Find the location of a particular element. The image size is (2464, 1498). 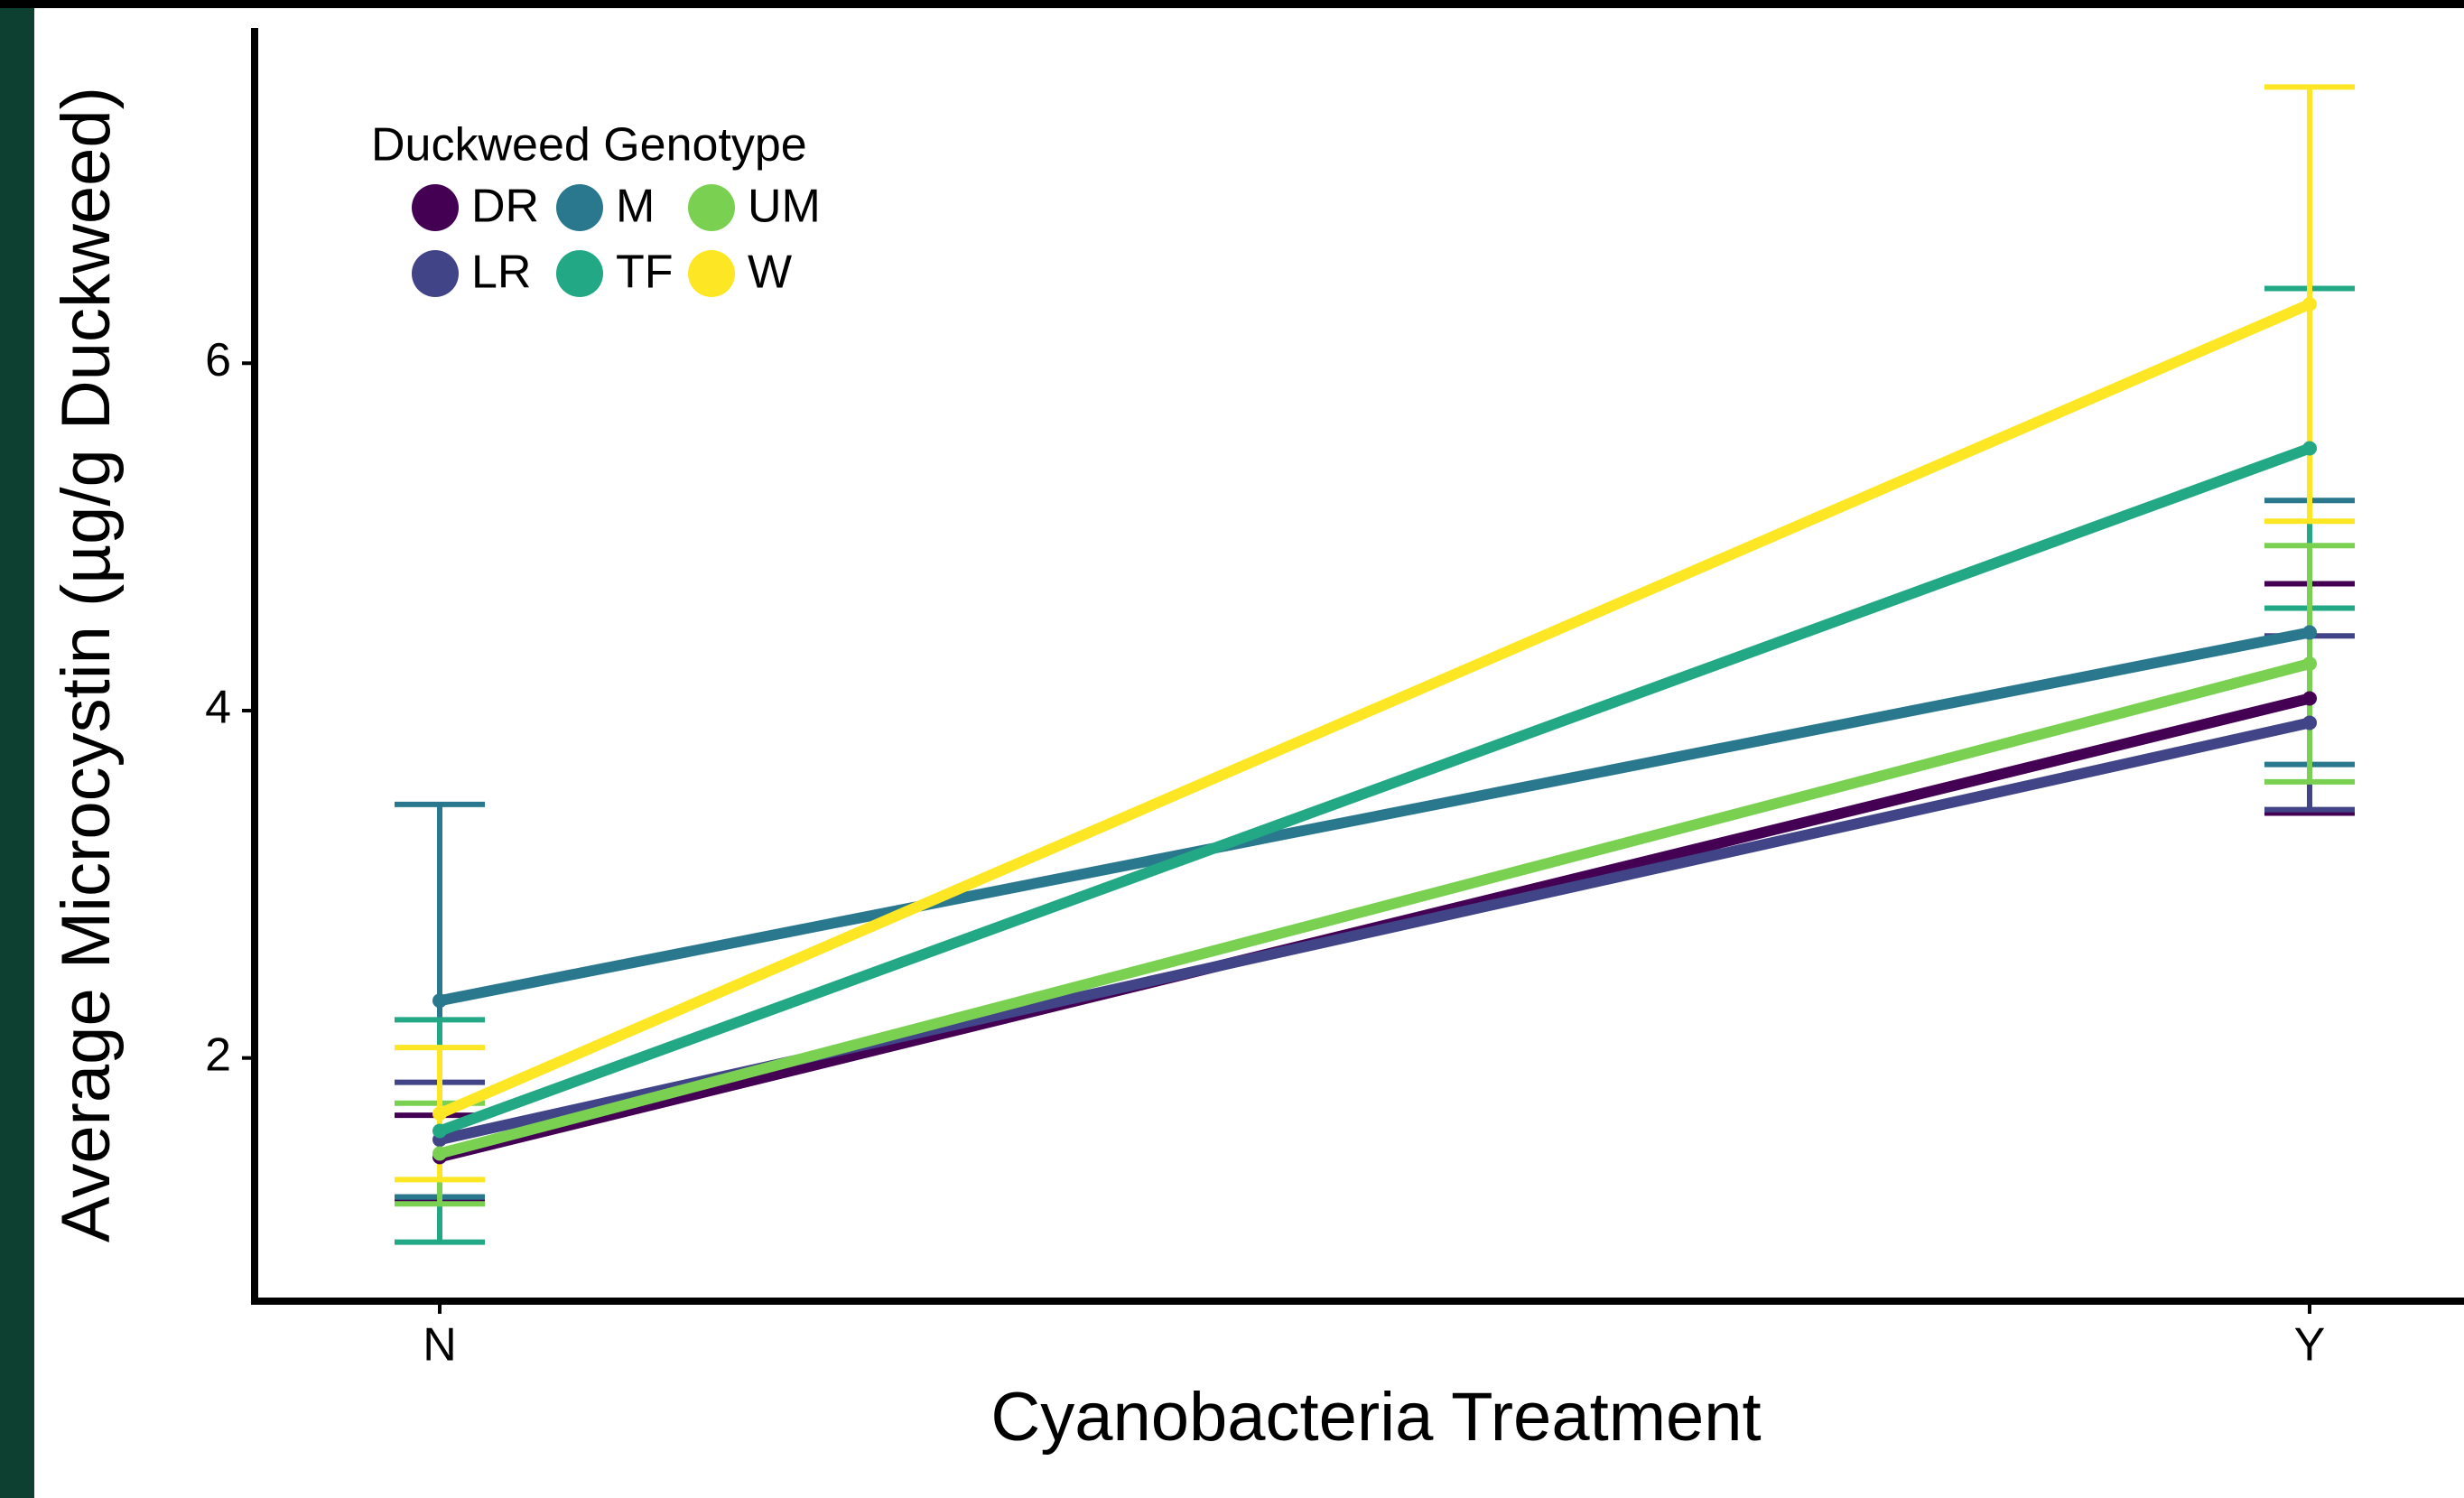

x-axis-title: Cyanobacteria Treatment is located at coordinates (1376, 1417).